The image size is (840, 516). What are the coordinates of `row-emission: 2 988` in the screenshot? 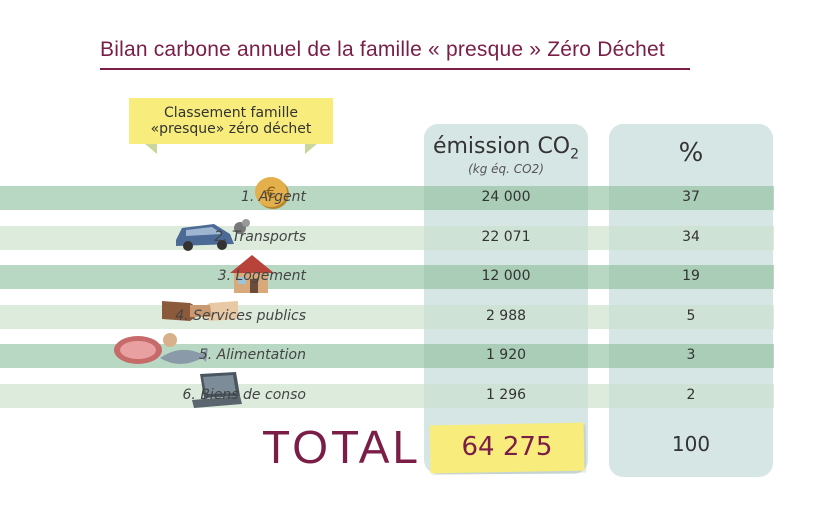 It's located at (506, 316).